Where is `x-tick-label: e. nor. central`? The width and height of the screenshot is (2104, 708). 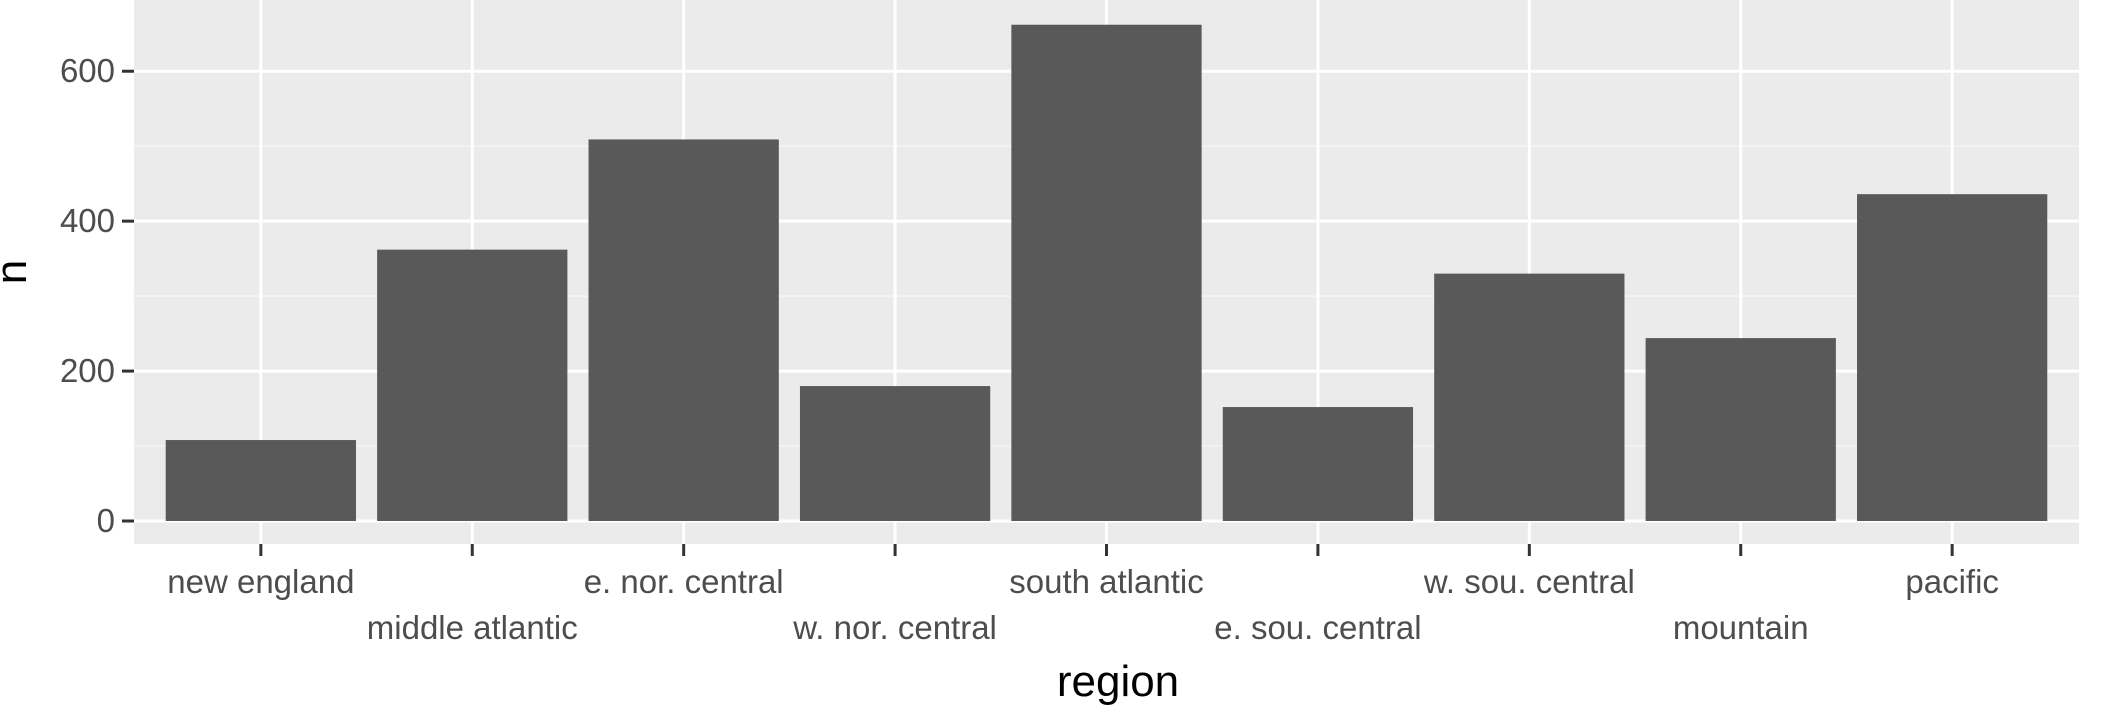
x-tick-label: e. nor. central is located at coordinates (684, 581).